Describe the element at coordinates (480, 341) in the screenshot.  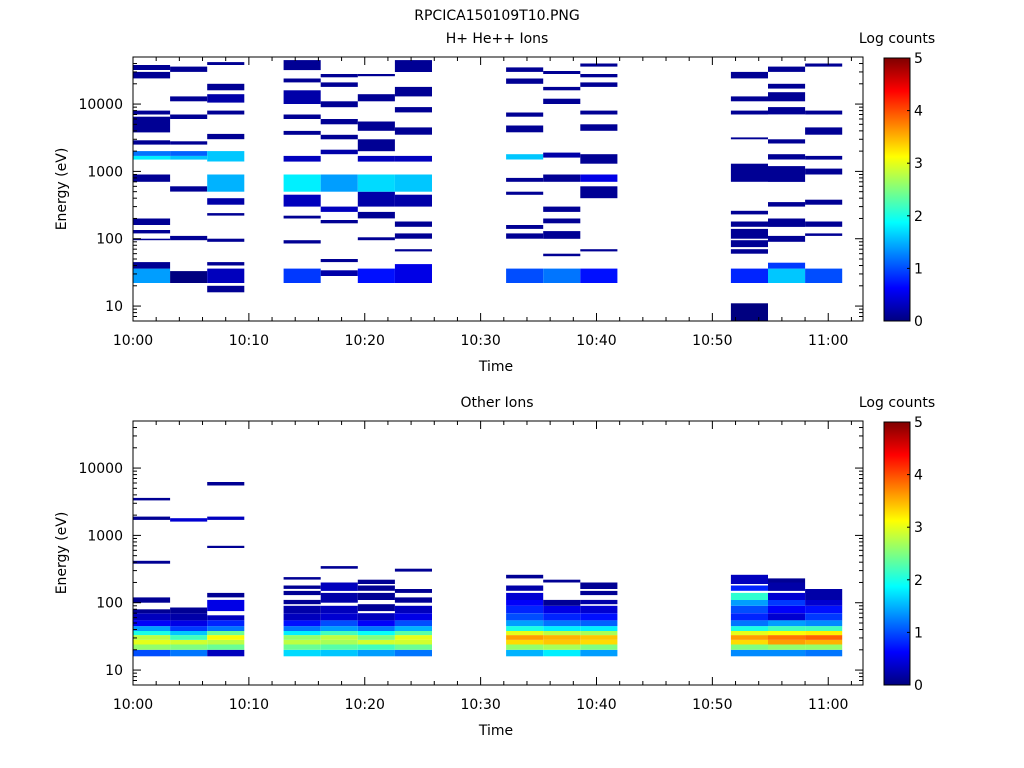
I see `x-tick-label: 10:30` at that location.